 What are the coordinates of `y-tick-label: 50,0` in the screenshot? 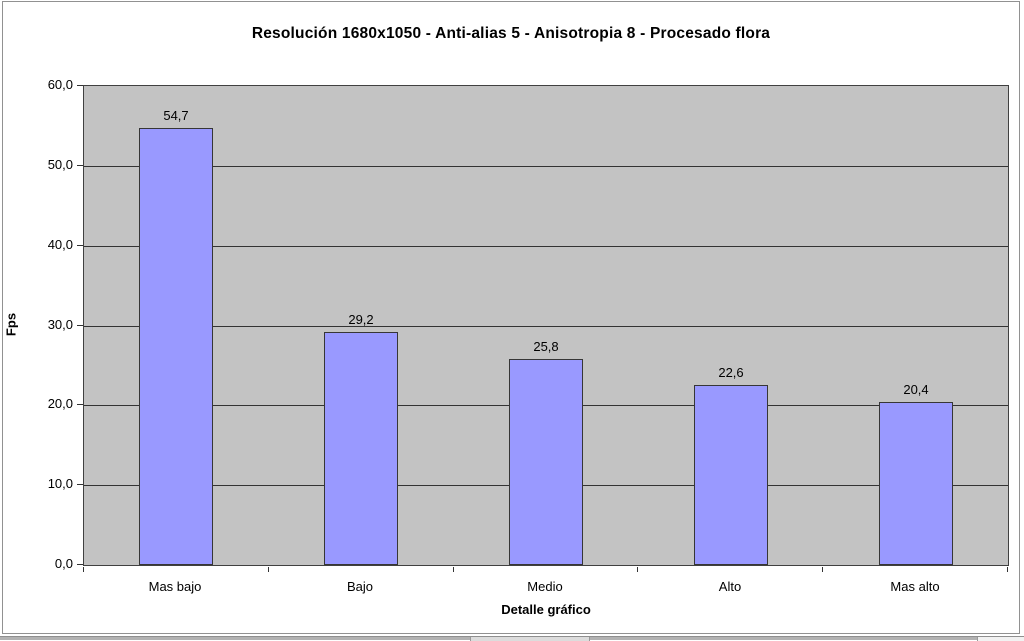 It's located at (60, 164).